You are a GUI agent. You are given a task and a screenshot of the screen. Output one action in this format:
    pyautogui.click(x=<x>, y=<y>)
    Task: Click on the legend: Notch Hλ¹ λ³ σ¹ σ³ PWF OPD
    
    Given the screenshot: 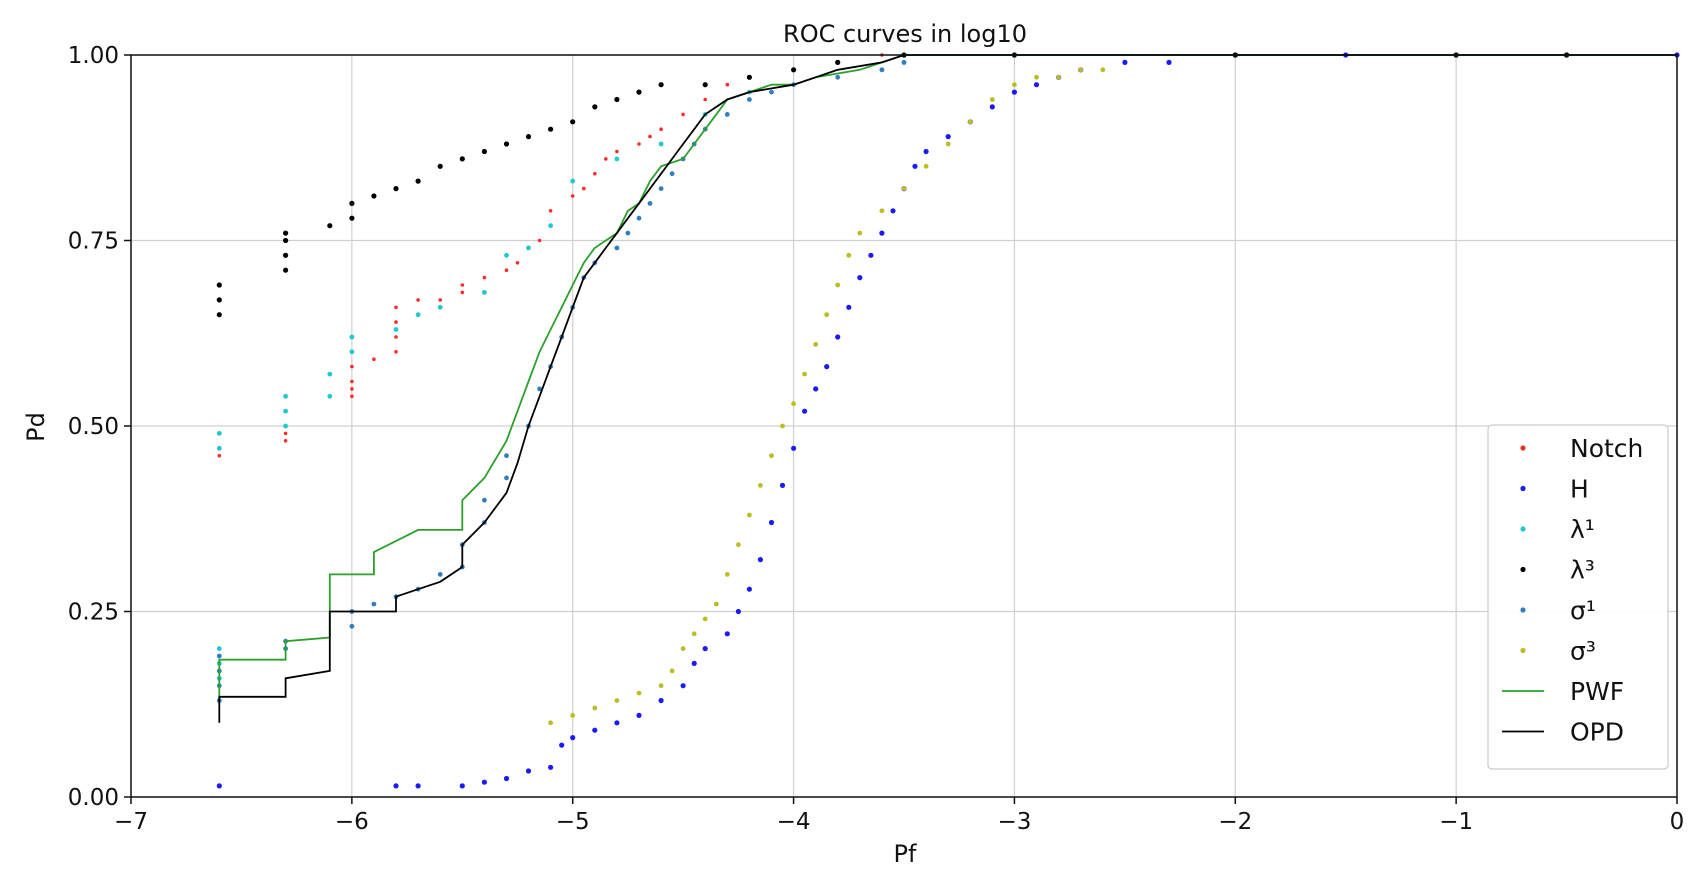 What is the action you would take?
    pyautogui.click(x=1578, y=597)
    